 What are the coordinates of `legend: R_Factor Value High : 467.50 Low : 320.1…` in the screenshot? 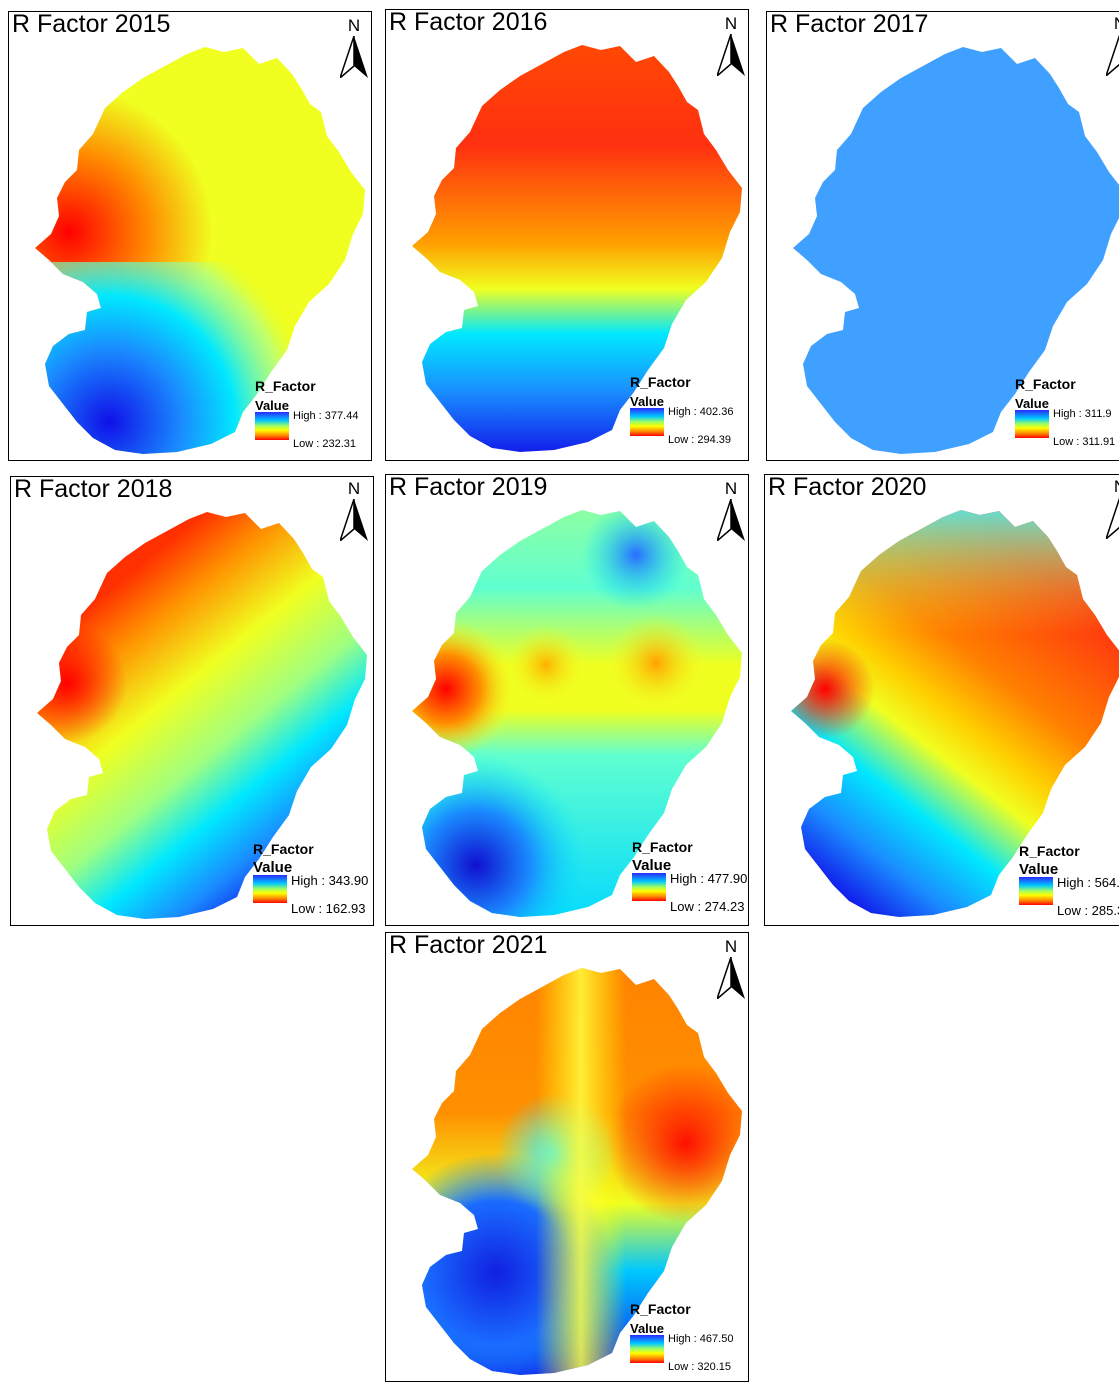 It's located at (689, 1341).